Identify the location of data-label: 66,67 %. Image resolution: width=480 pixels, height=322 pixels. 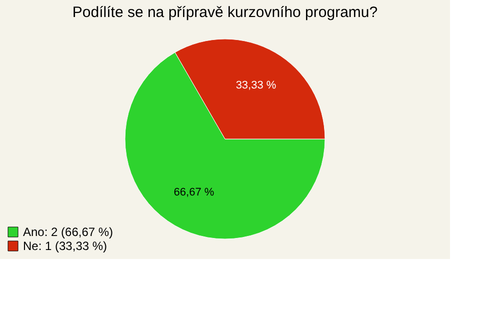
(194, 192).